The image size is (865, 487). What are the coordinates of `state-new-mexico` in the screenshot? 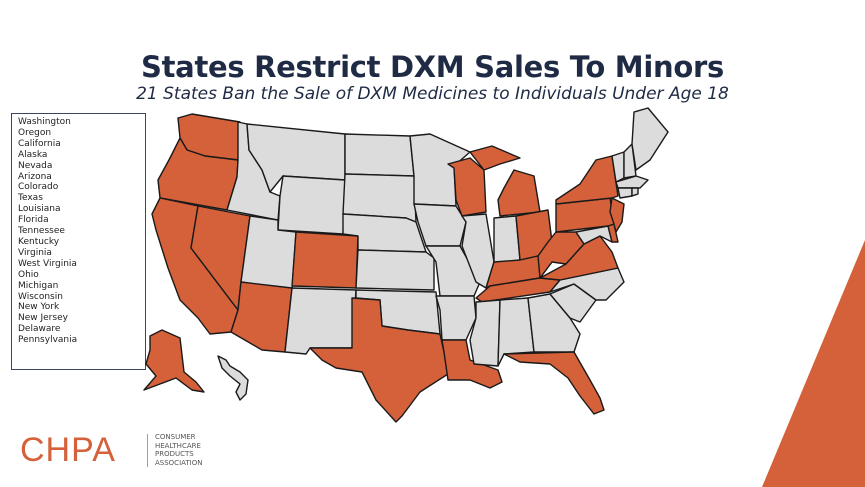 It's located at (320, 321).